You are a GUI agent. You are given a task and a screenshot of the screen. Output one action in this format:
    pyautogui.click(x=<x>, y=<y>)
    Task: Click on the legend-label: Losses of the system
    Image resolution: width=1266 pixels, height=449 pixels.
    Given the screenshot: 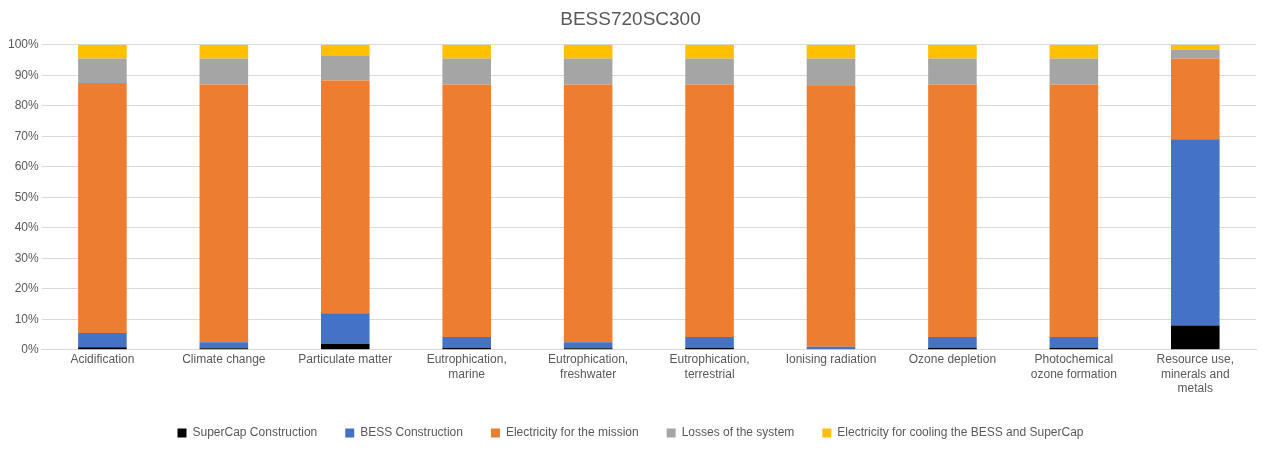 What is the action you would take?
    pyautogui.click(x=738, y=432)
    